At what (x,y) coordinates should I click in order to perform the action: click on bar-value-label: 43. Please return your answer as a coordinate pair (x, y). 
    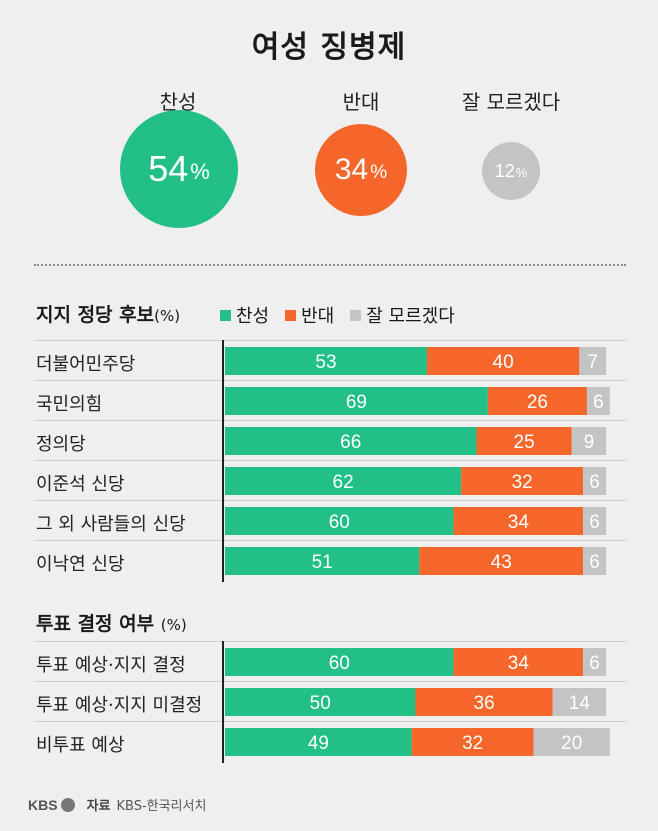
    Looking at the image, I should click on (501, 562).